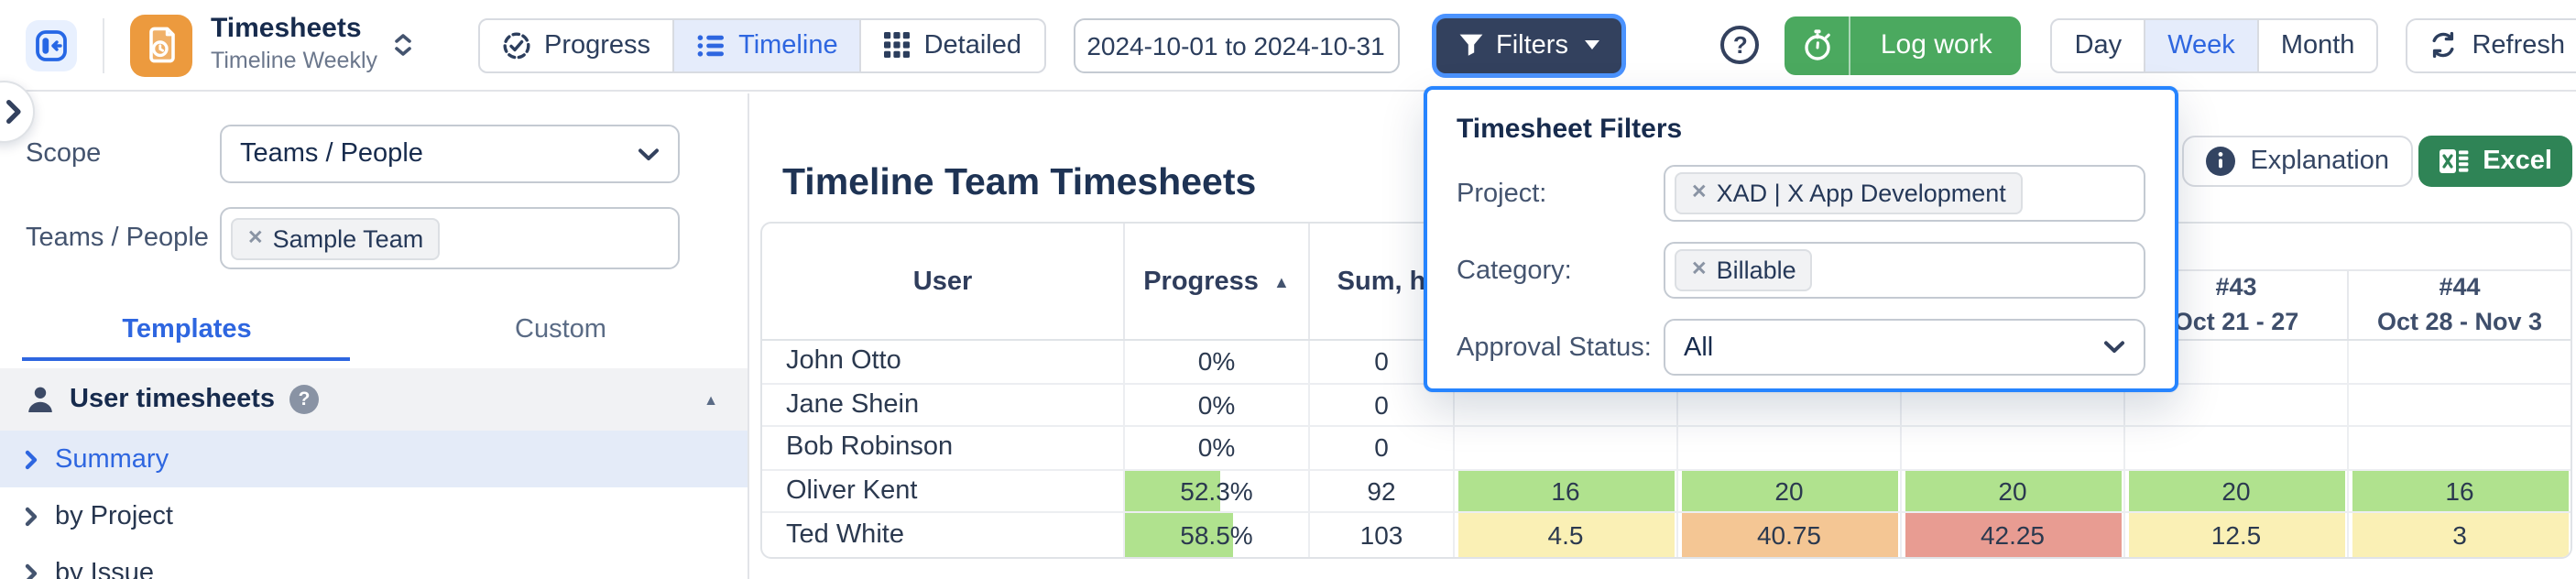 The height and width of the screenshot is (579, 2576). What do you see at coordinates (1218, 362) in the screenshot?
I see `progress-cell: 0%` at bounding box center [1218, 362].